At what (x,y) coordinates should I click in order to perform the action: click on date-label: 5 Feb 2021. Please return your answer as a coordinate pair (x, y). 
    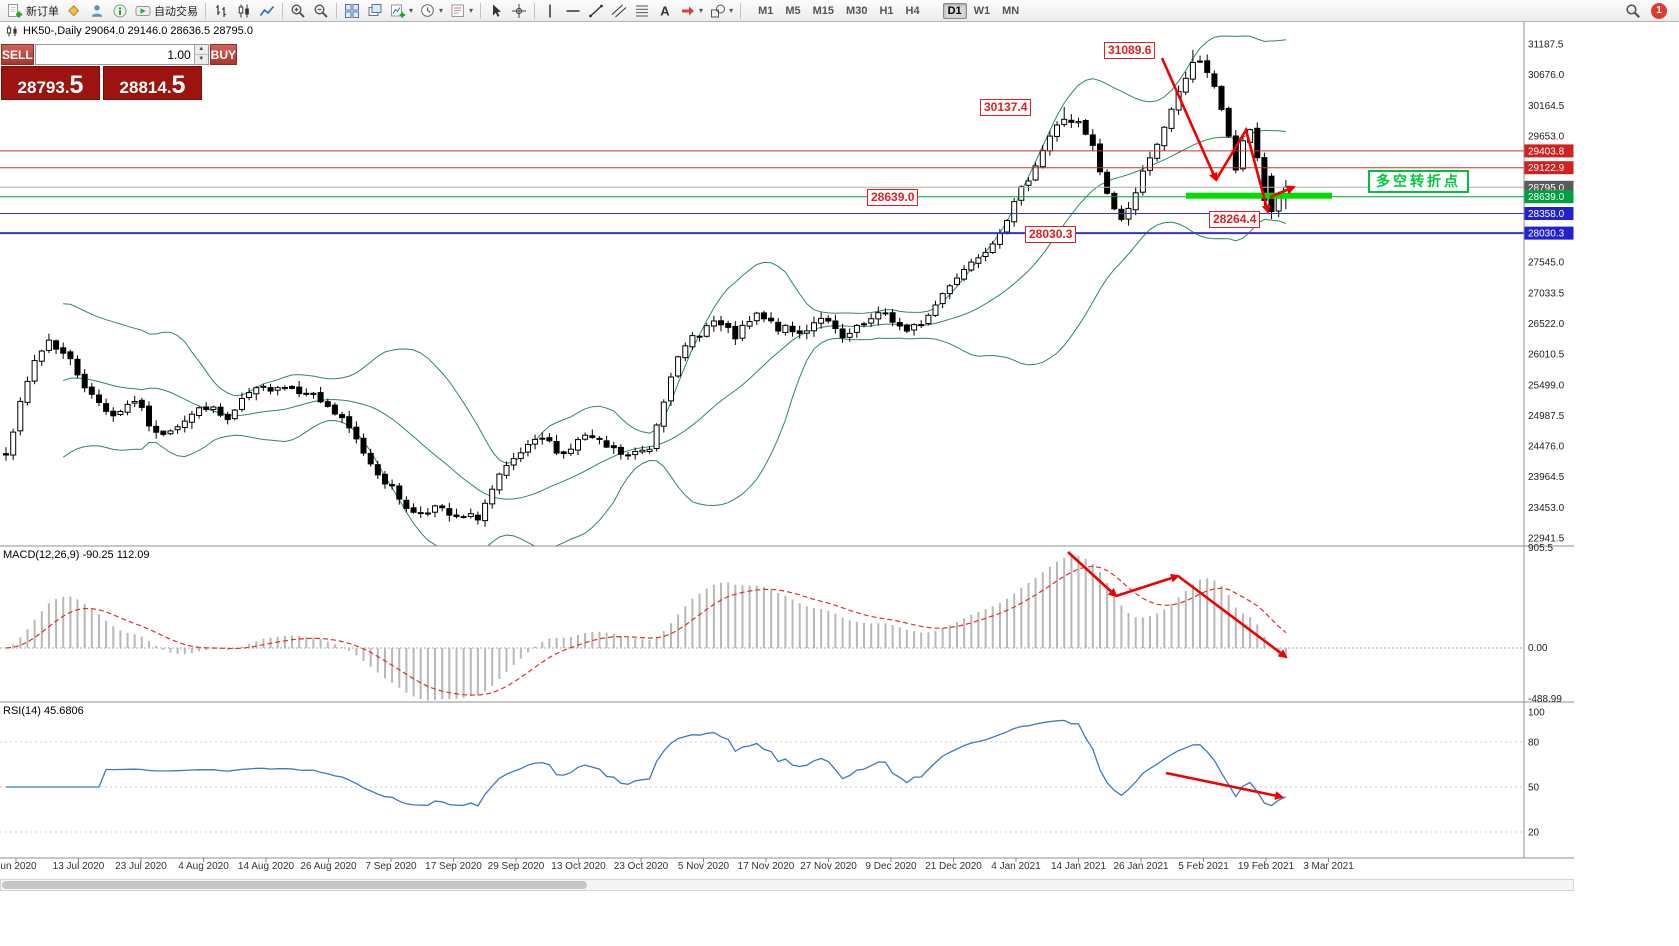
    Looking at the image, I should click on (1203, 866).